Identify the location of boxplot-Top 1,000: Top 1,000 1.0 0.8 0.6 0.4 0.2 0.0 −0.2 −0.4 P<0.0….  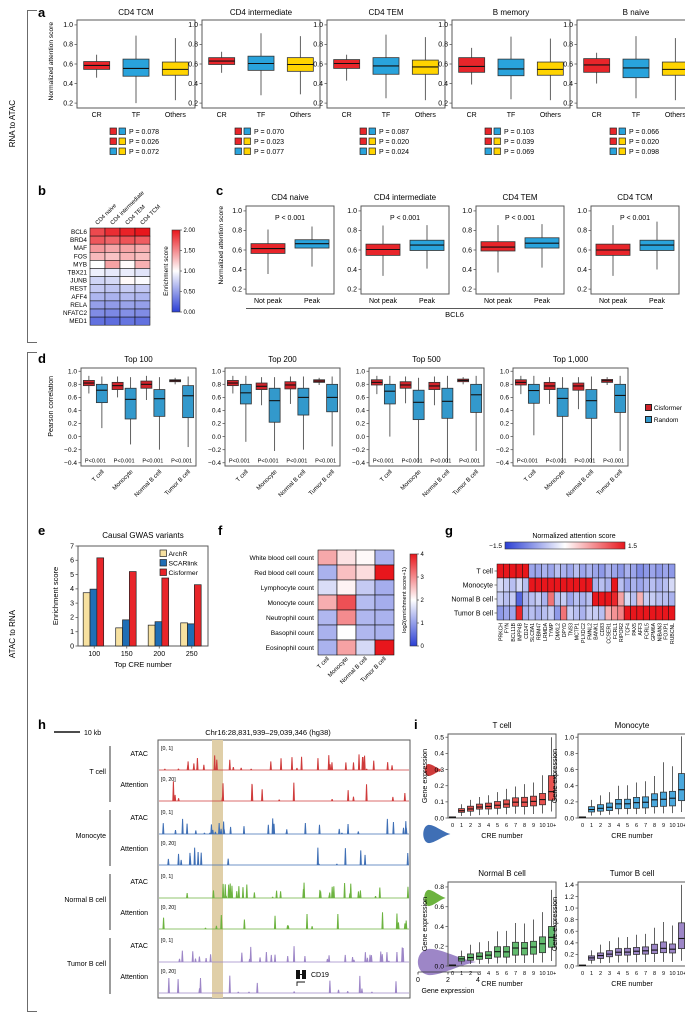
(562, 427).